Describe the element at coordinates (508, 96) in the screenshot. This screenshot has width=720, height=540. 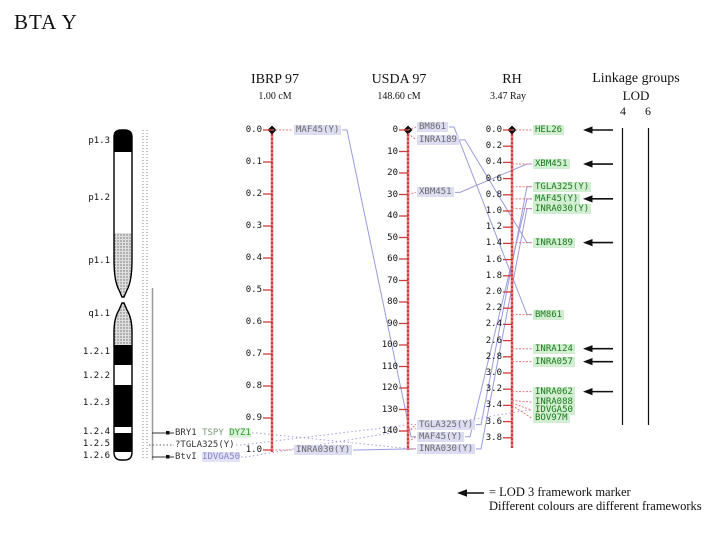
I see `column-subheader-rh: 3.47 Ray` at that location.